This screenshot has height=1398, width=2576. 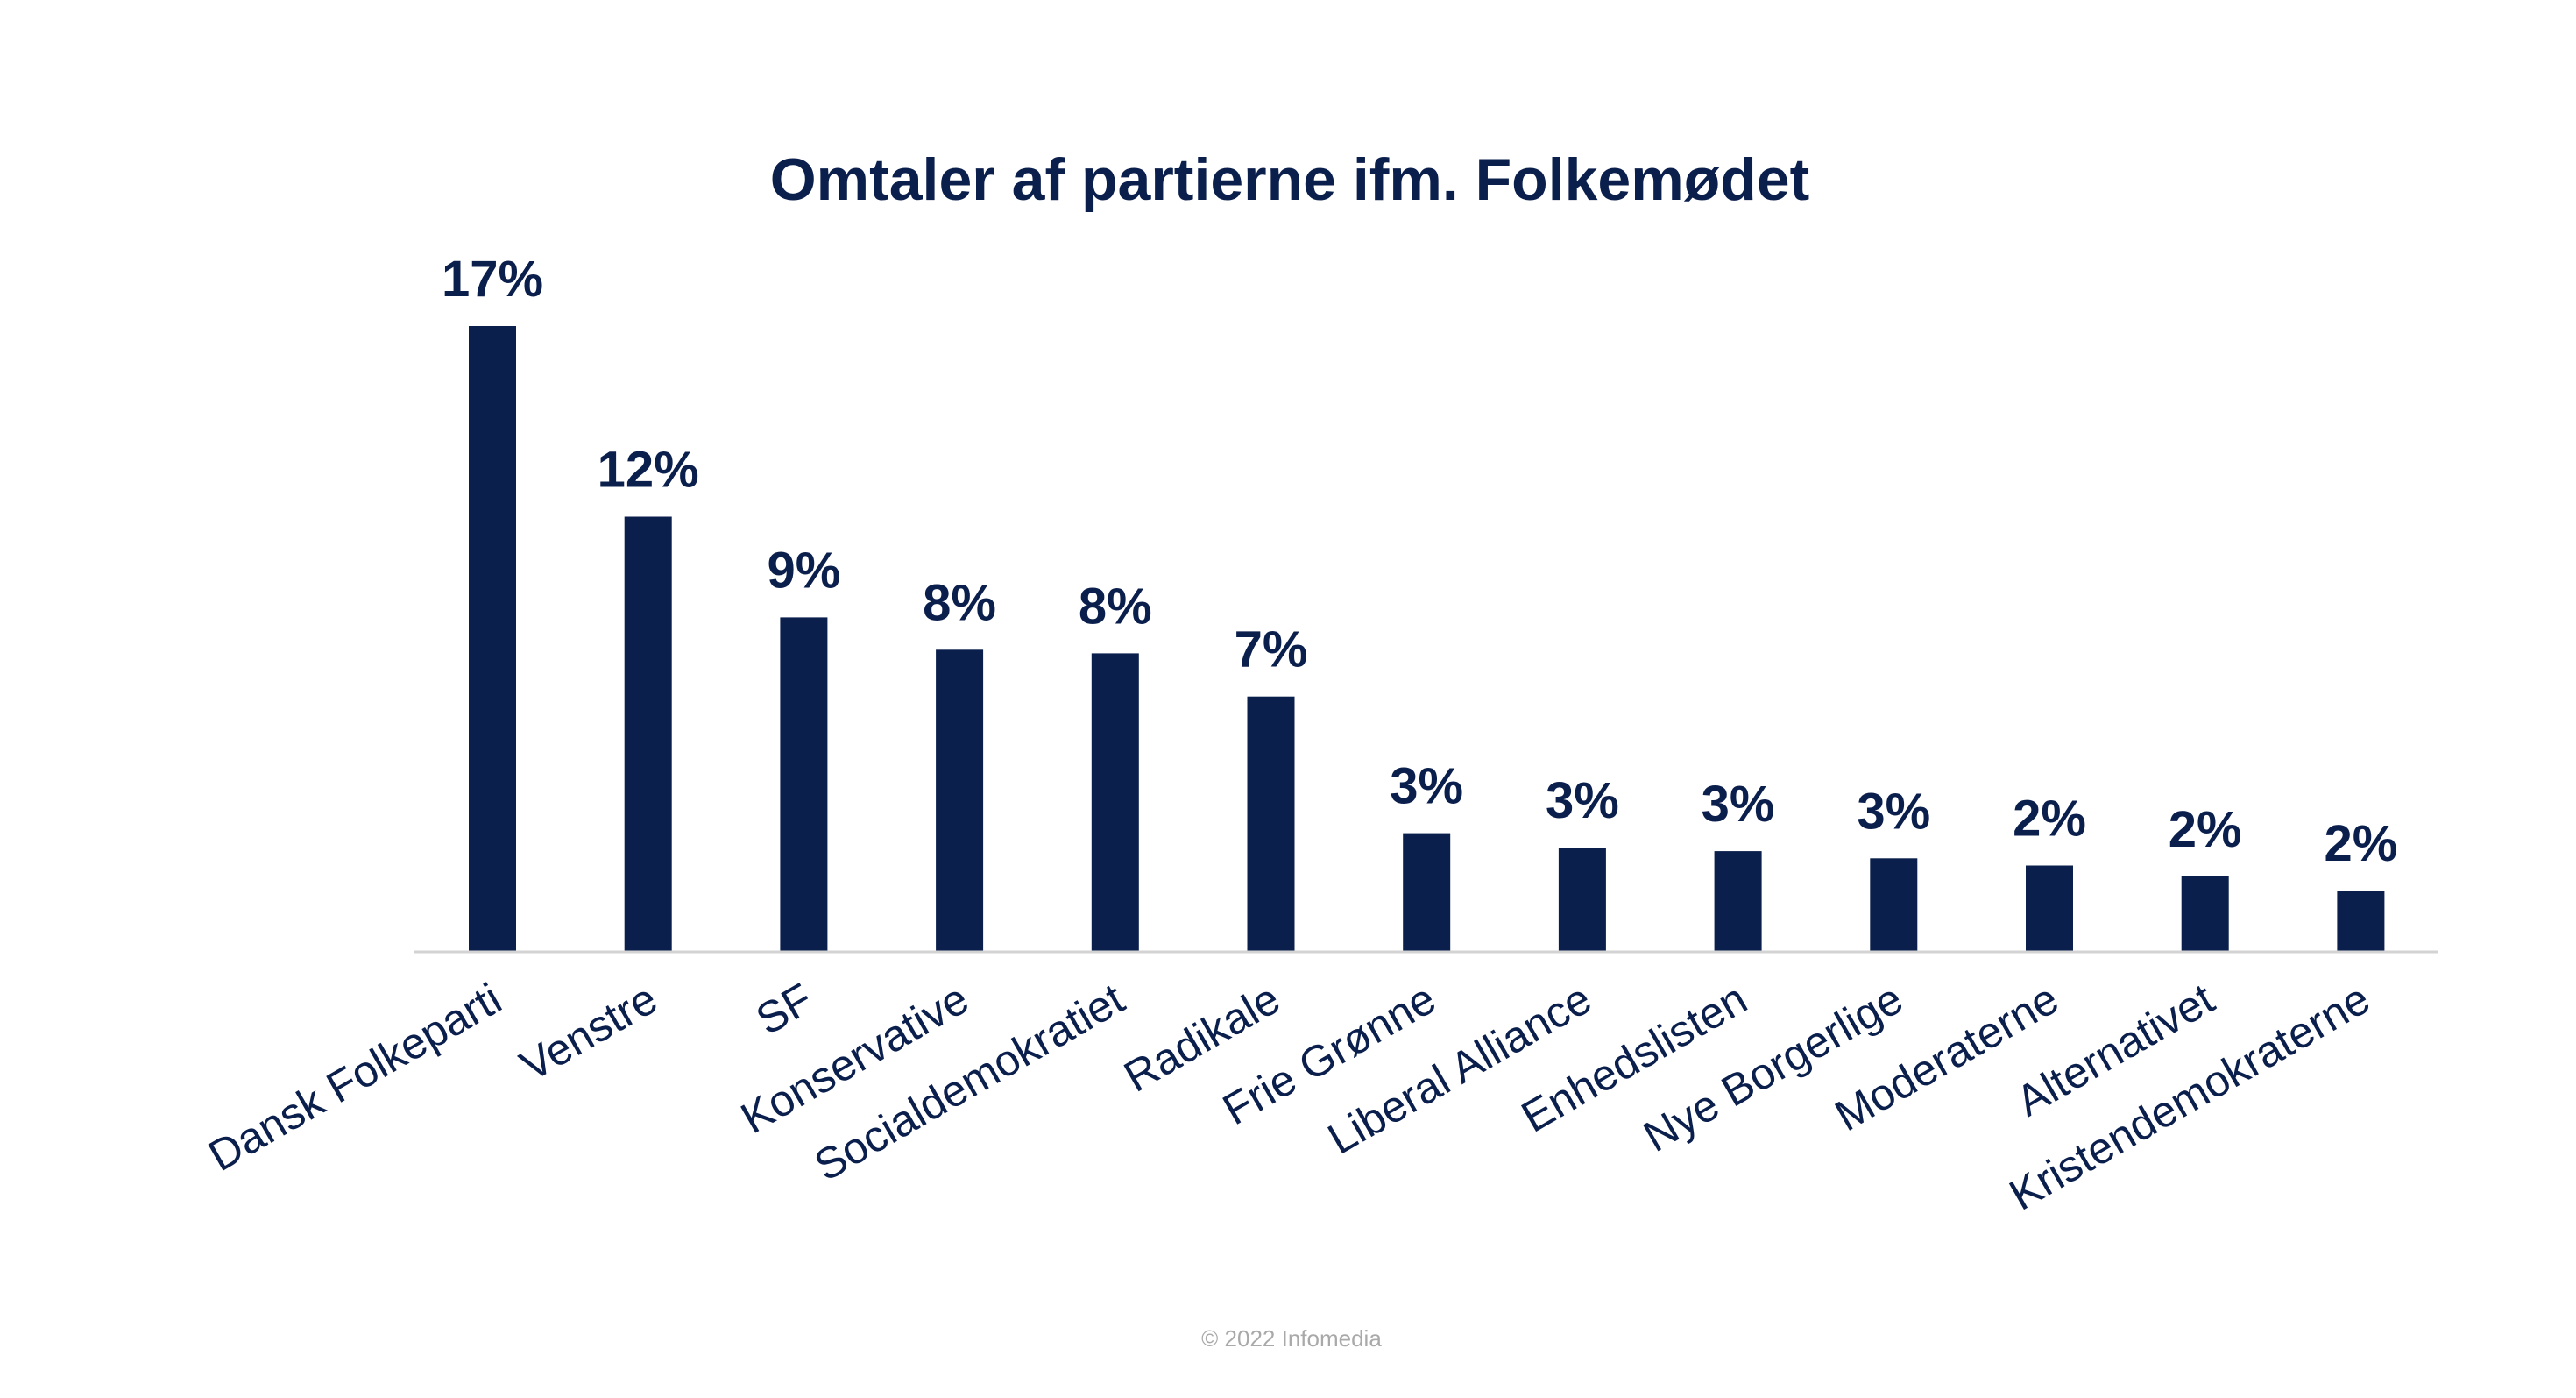 I want to click on chart-title: Omtaler af partierne ifm. Folkemødet, so click(x=1290, y=179).